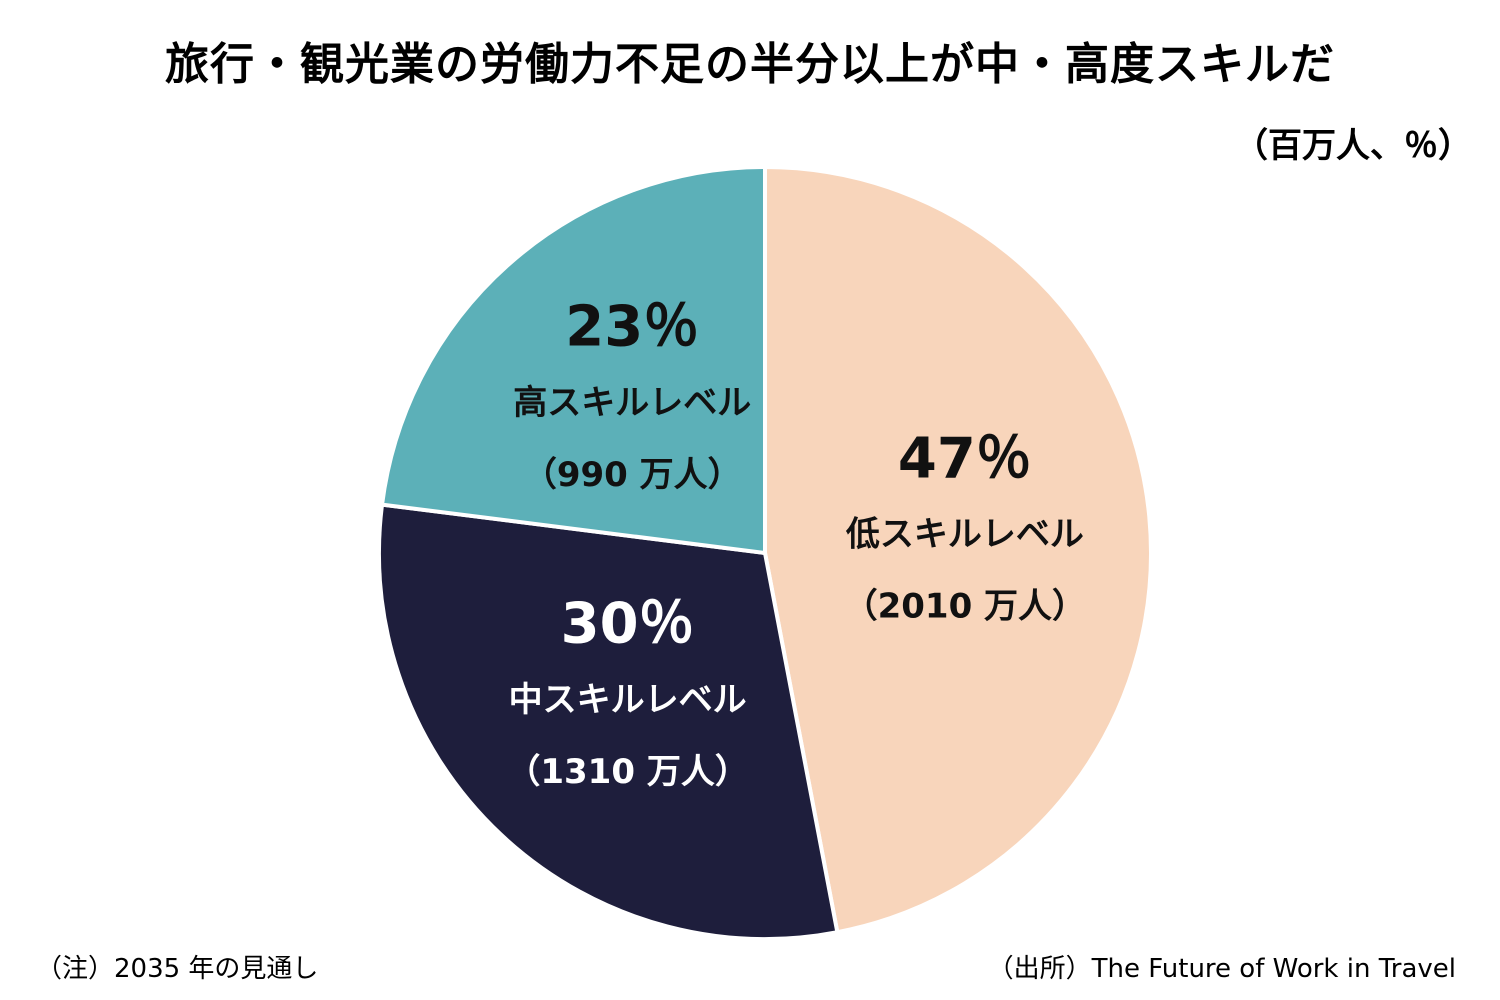 Image resolution: width=1500 pixels, height=1000 pixels. Describe the element at coordinates (628, 700) in the screenshot. I see `pie-slice-name-label-1: 中スキルレベル` at that location.